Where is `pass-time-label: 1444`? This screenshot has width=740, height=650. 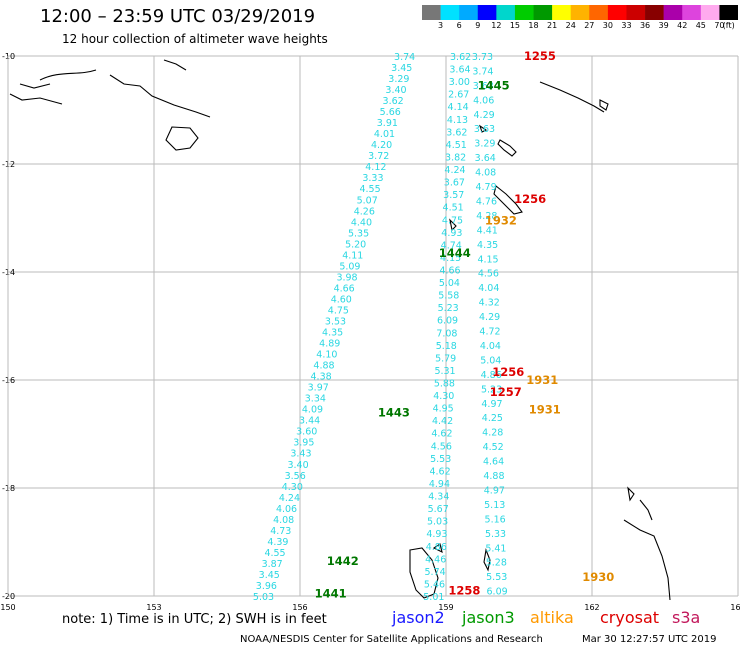 pass-time-label: 1444 is located at coordinates (455, 253).